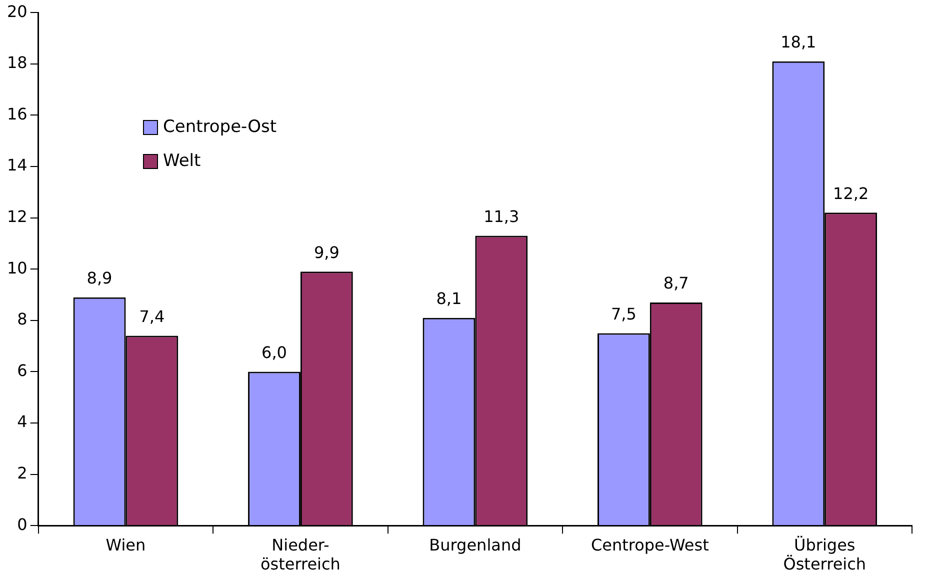 The image size is (934, 578). I want to click on x-tick-label: Wien, so click(126, 544).